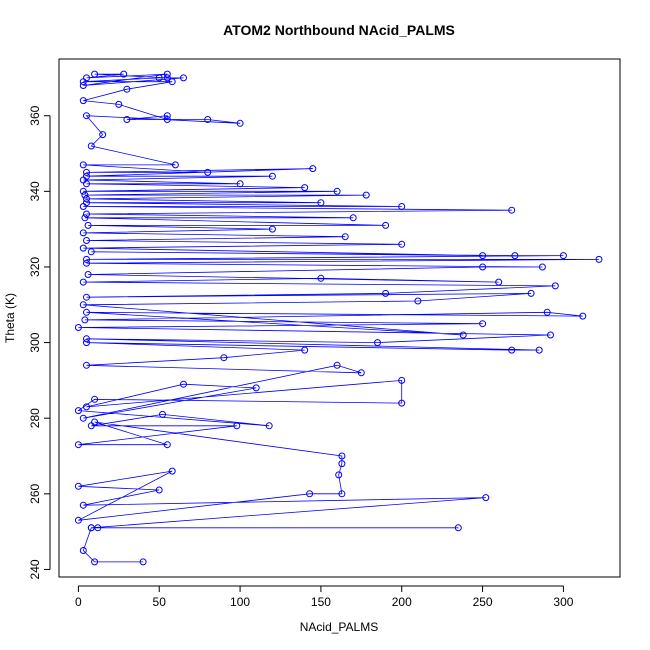 The image size is (650, 650). What do you see at coordinates (339, 30) in the screenshot?
I see `chart-title: ATOM2 Northbound NAcid_PALMS` at bounding box center [339, 30].